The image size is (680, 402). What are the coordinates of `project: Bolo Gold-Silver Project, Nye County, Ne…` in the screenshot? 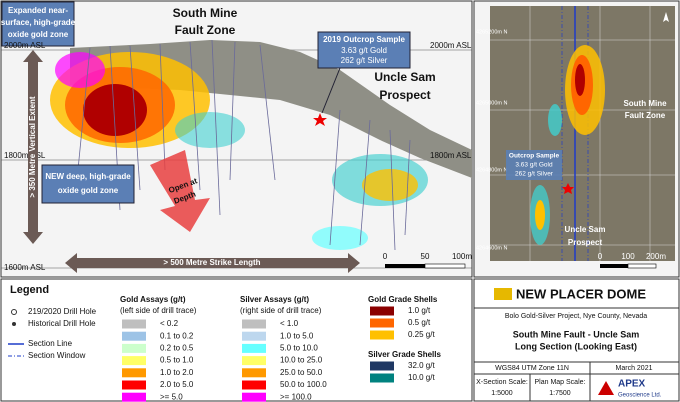 It's located at (576, 316).